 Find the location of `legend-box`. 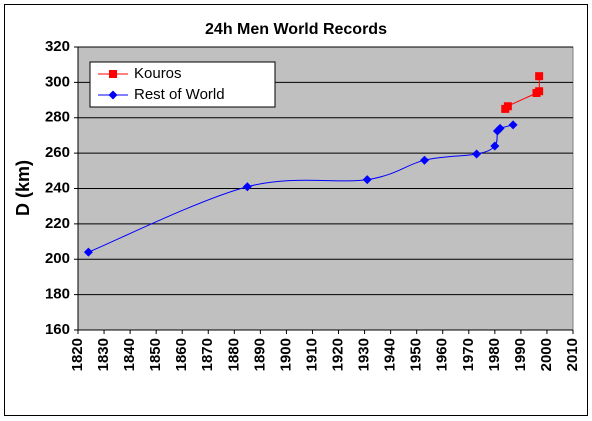

legend-box is located at coordinates (182, 84).